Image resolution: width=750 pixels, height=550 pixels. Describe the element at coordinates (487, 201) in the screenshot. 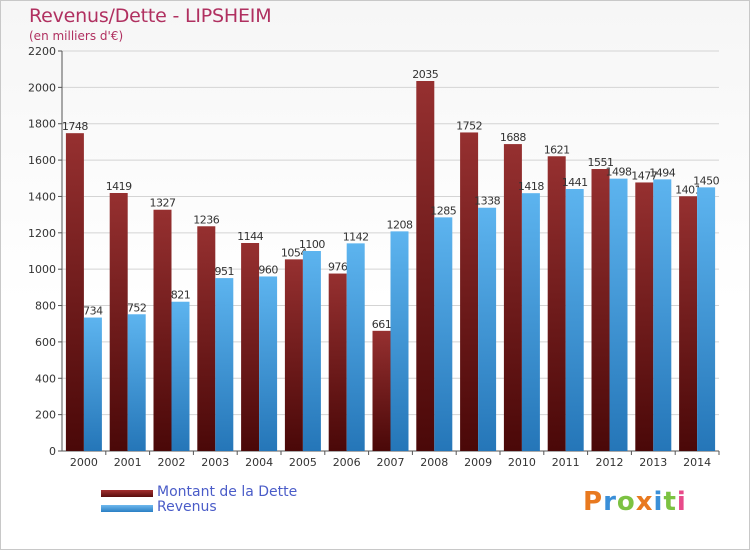

I see `data-label-revenus: 1338` at that location.